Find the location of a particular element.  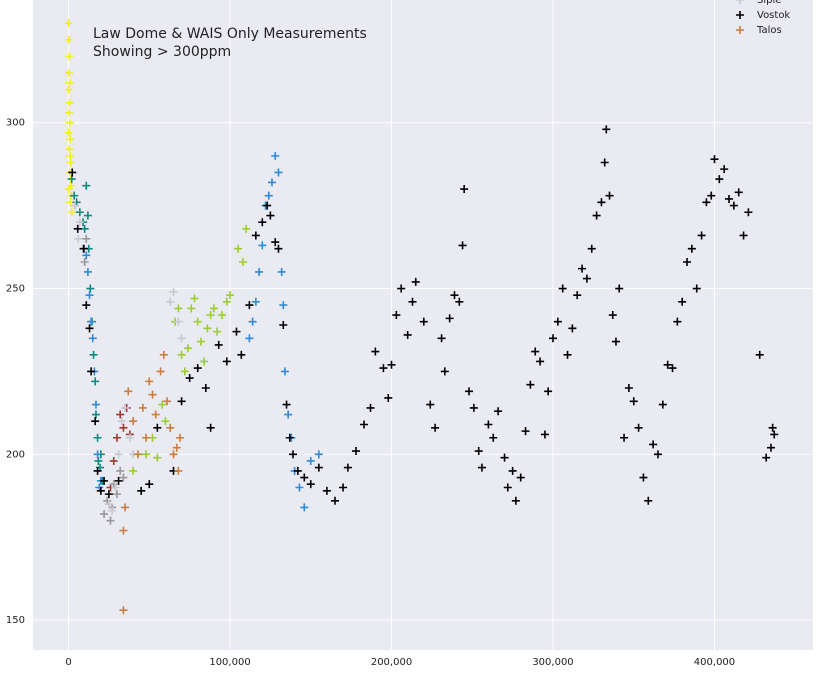

annotation: Showing > 300ppm is located at coordinates (162, 52).